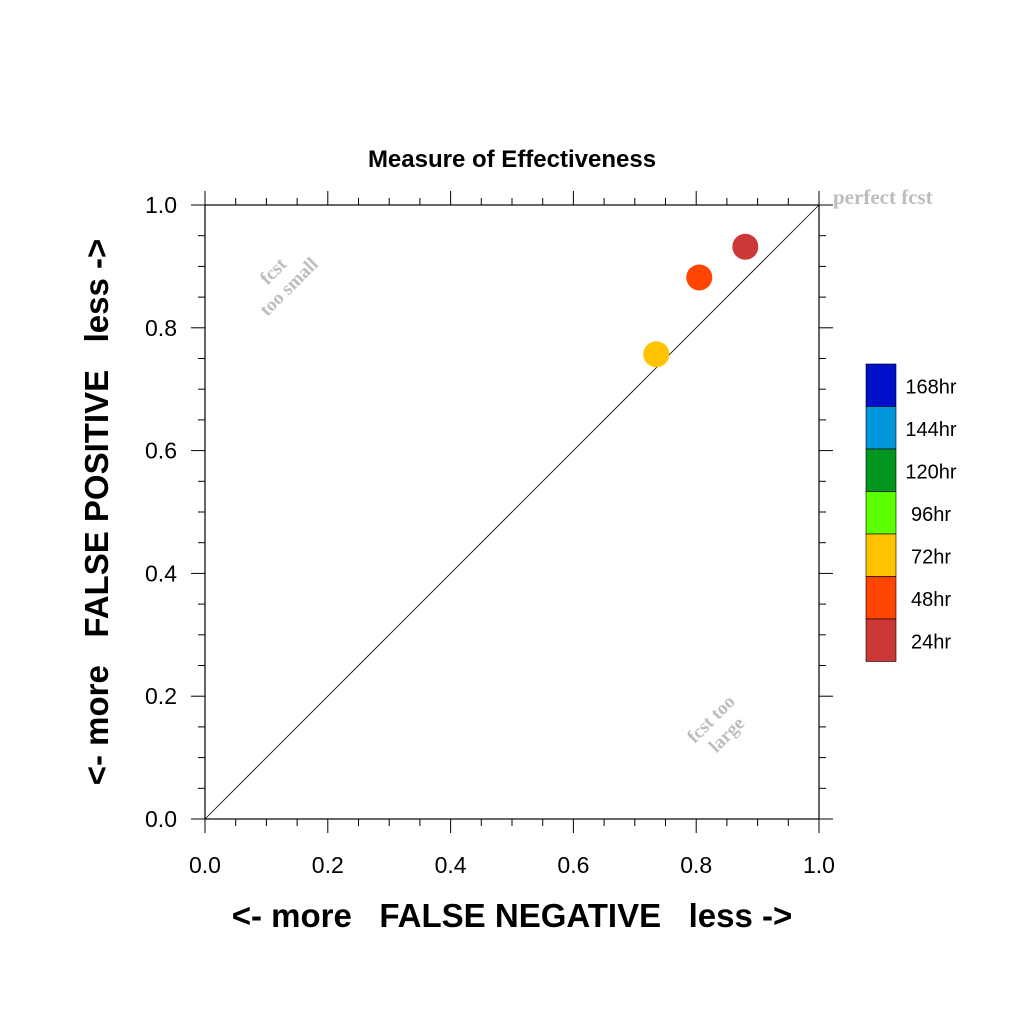 Image resolution: width=1024 pixels, height=1024 pixels. Describe the element at coordinates (161, 573) in the screenshot. I see `y-tick-label: 0.4` at that location.